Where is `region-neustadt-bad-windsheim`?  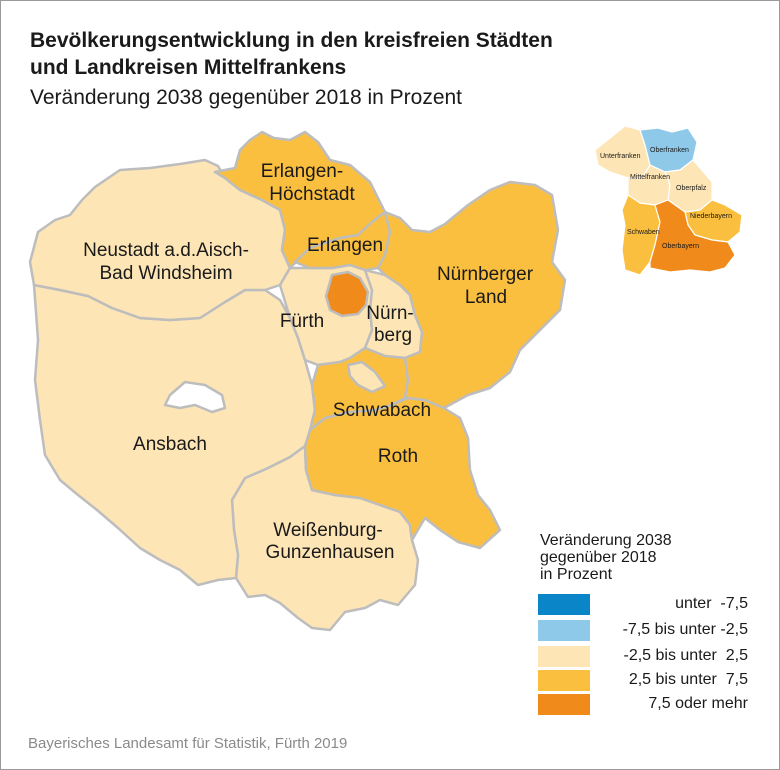
region-neustadt-bad-windsheim is located at coordinates (160, 240).